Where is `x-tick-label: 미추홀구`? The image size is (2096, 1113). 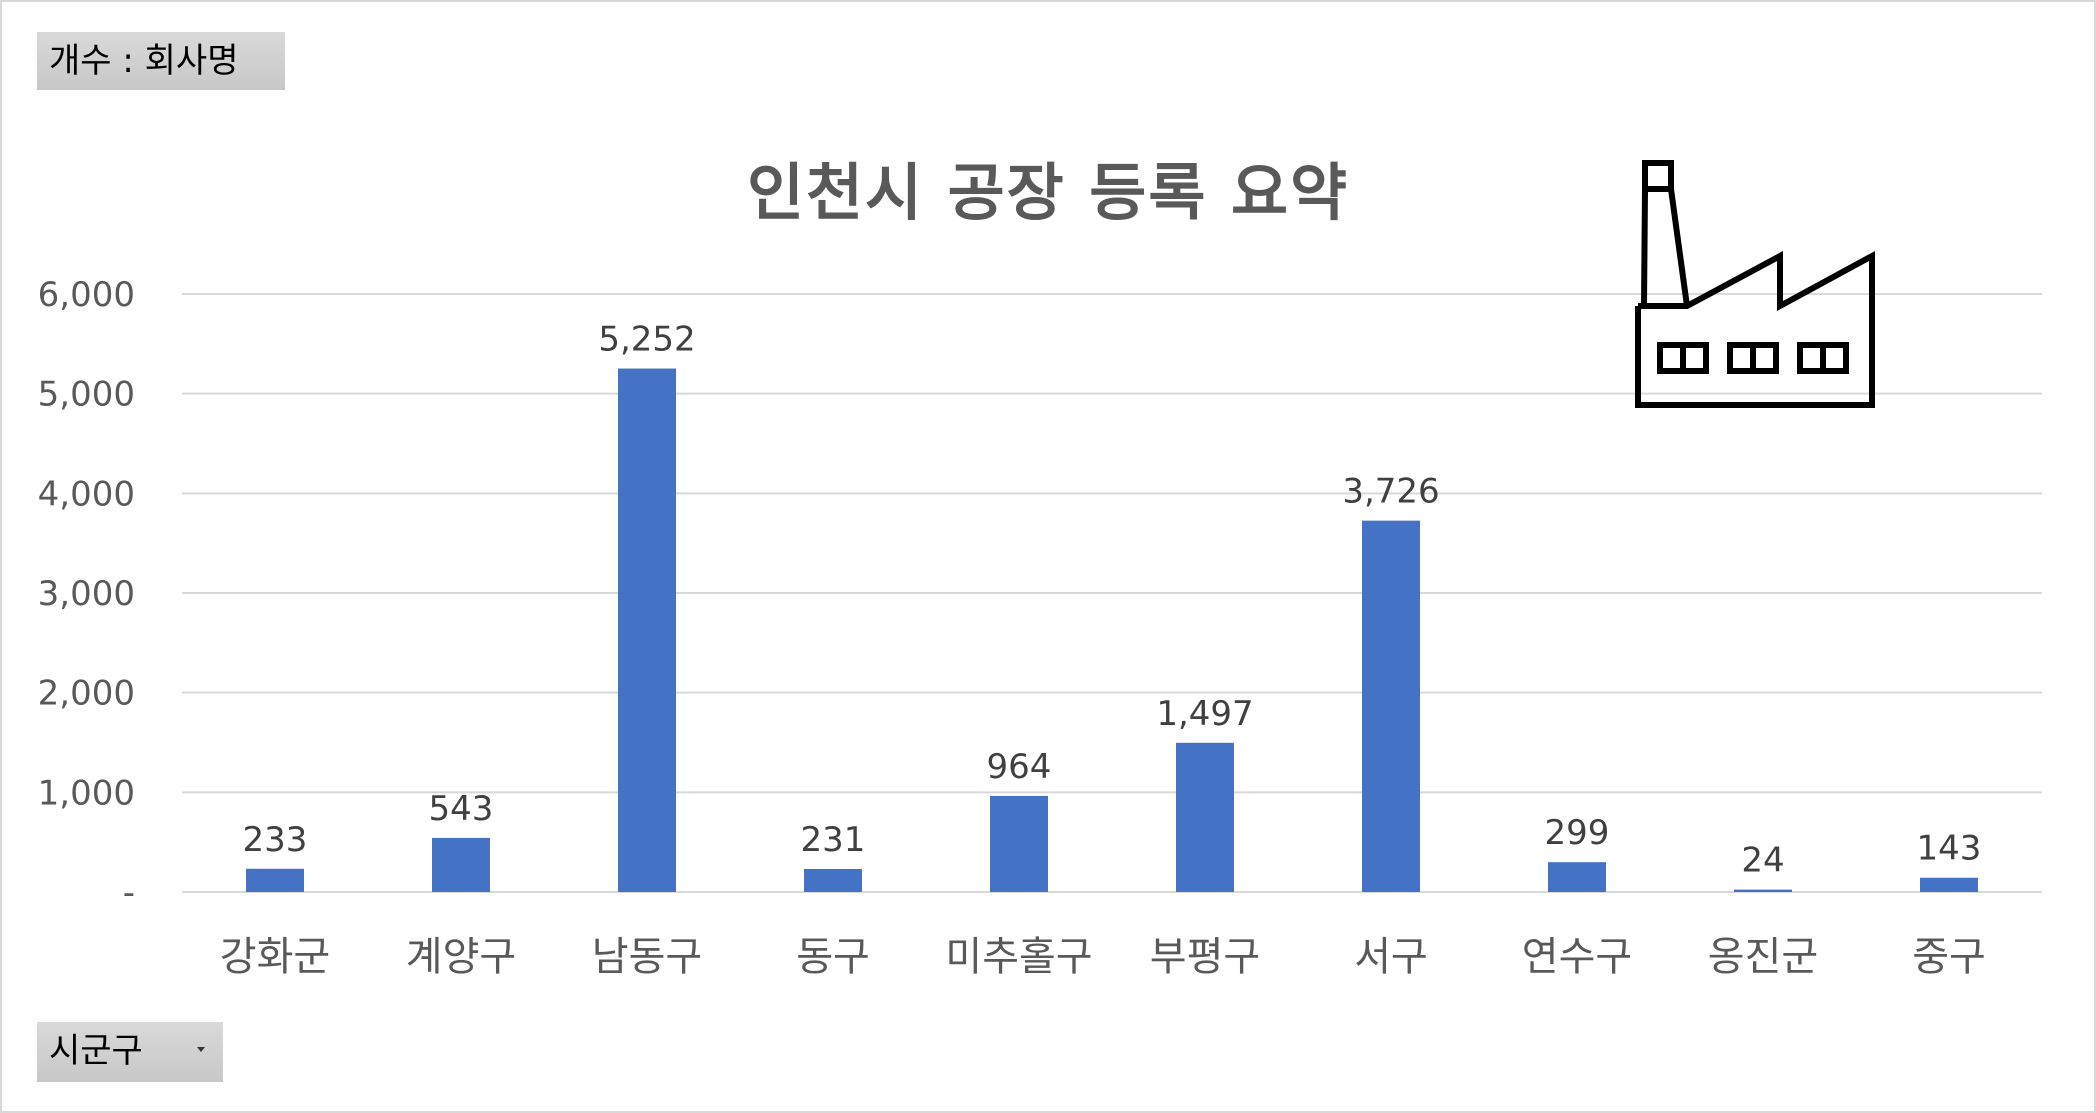
x-tick-label: 미추홀구 is located at coordinates (1018, 957).